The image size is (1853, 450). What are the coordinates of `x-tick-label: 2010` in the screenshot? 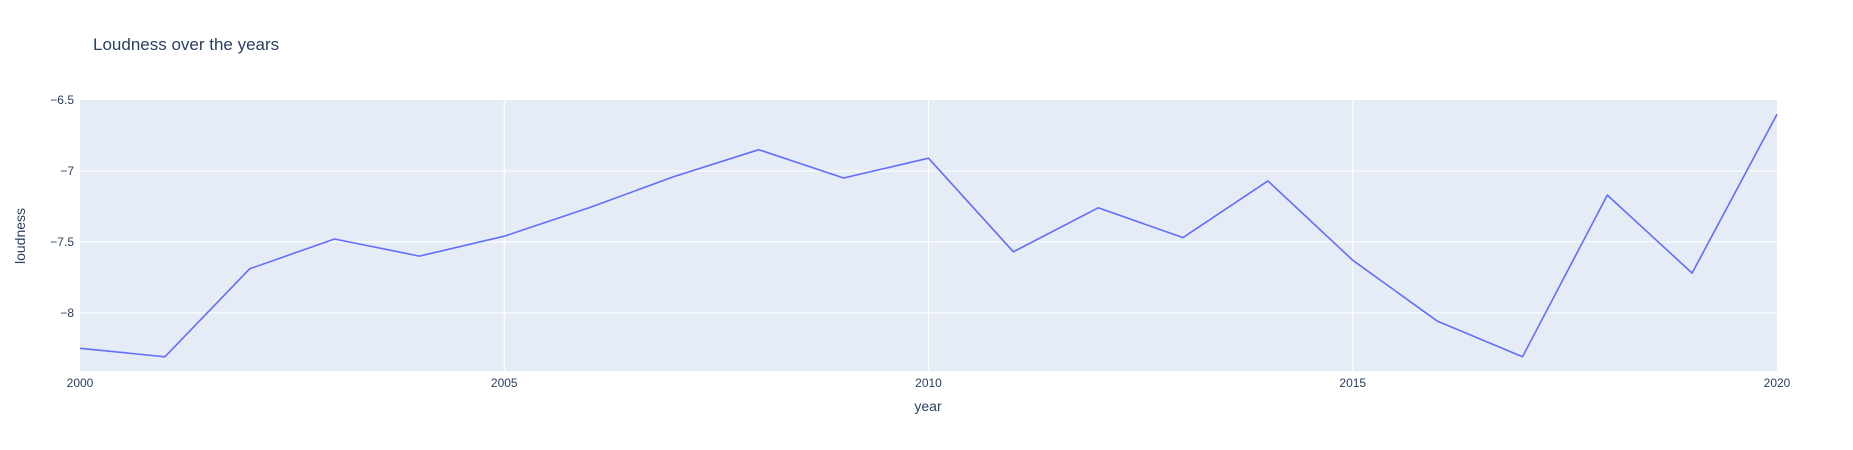 It's located at (928, 383).